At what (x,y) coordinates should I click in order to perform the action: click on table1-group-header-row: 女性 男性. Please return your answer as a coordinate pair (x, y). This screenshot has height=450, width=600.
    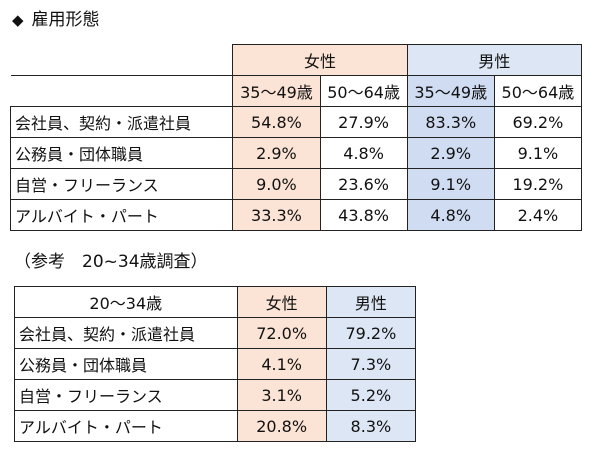
    Looking at the image, I should click on (296, 60).